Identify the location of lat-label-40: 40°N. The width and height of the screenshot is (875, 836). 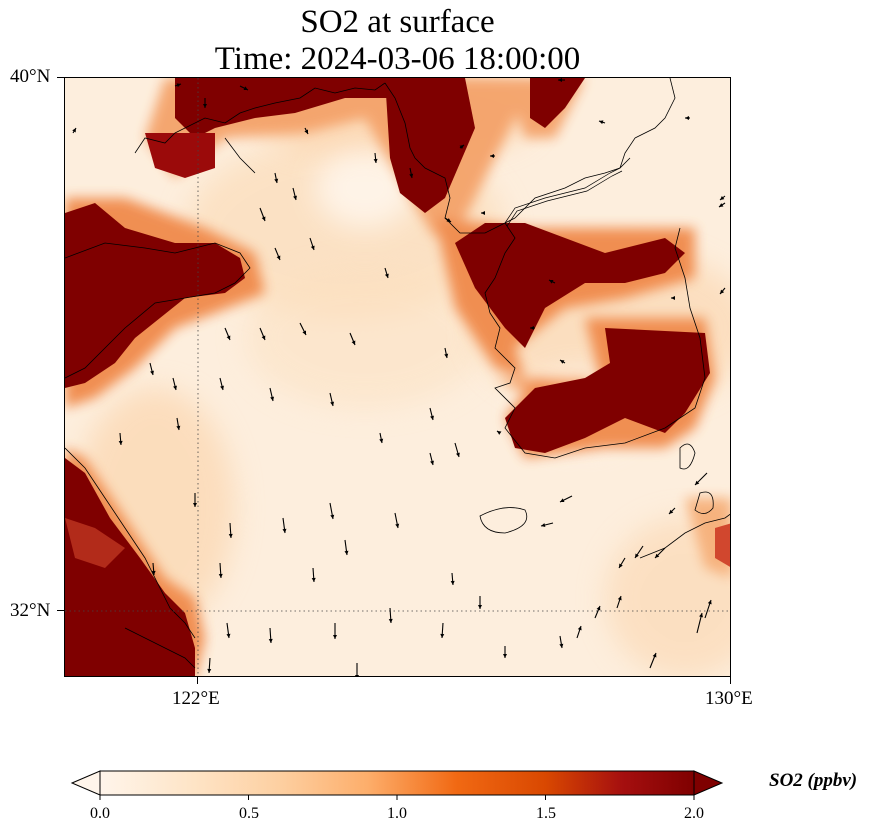
(30, 76).